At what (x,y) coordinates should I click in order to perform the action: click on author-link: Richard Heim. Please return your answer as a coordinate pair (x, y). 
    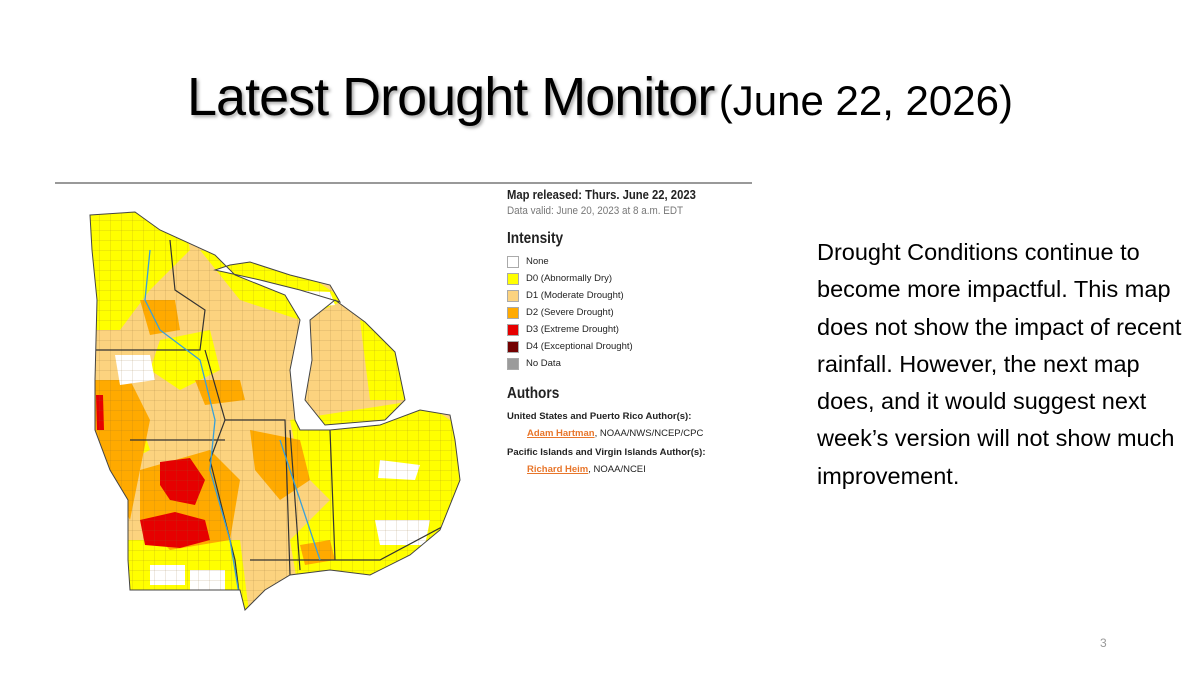
    Looking at the image, I should click on (558, 469).